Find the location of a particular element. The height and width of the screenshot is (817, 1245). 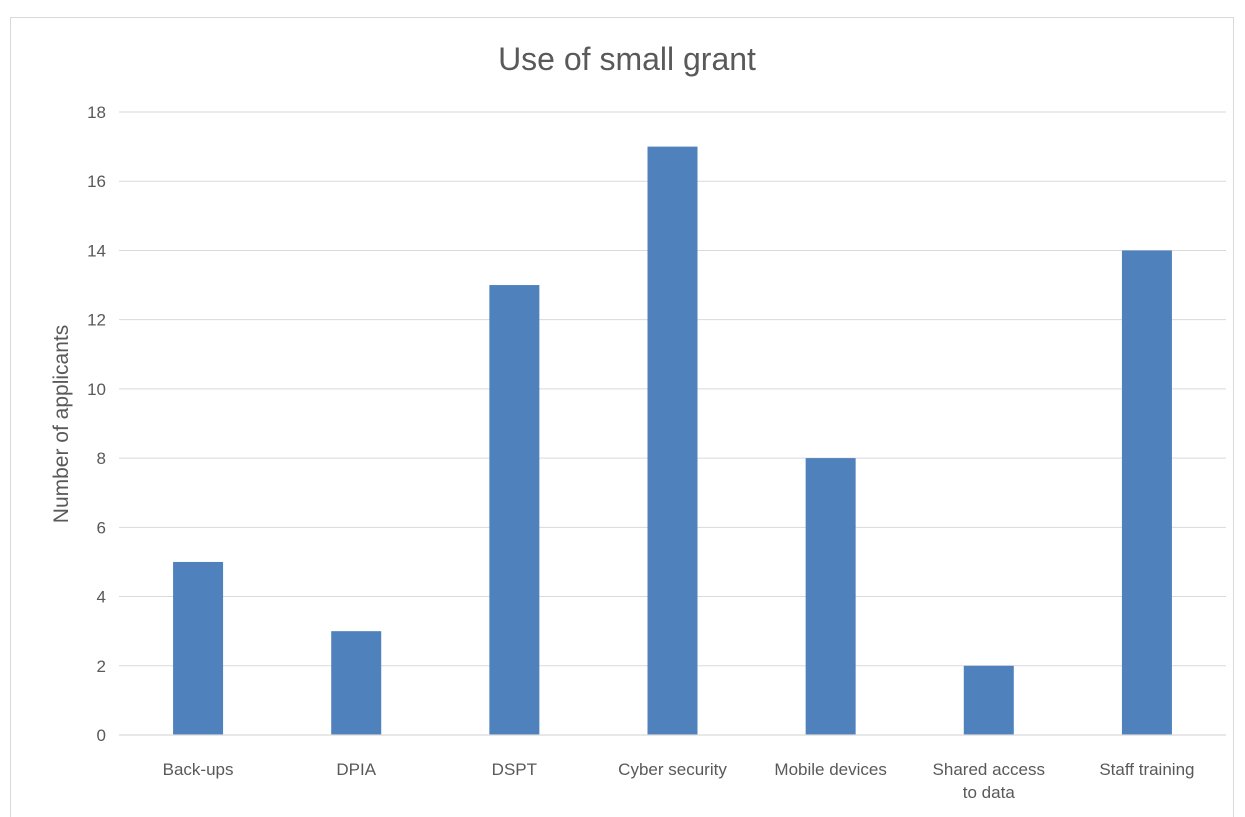

x-category-label: Mobile devices is located at coordinates (830, 769).